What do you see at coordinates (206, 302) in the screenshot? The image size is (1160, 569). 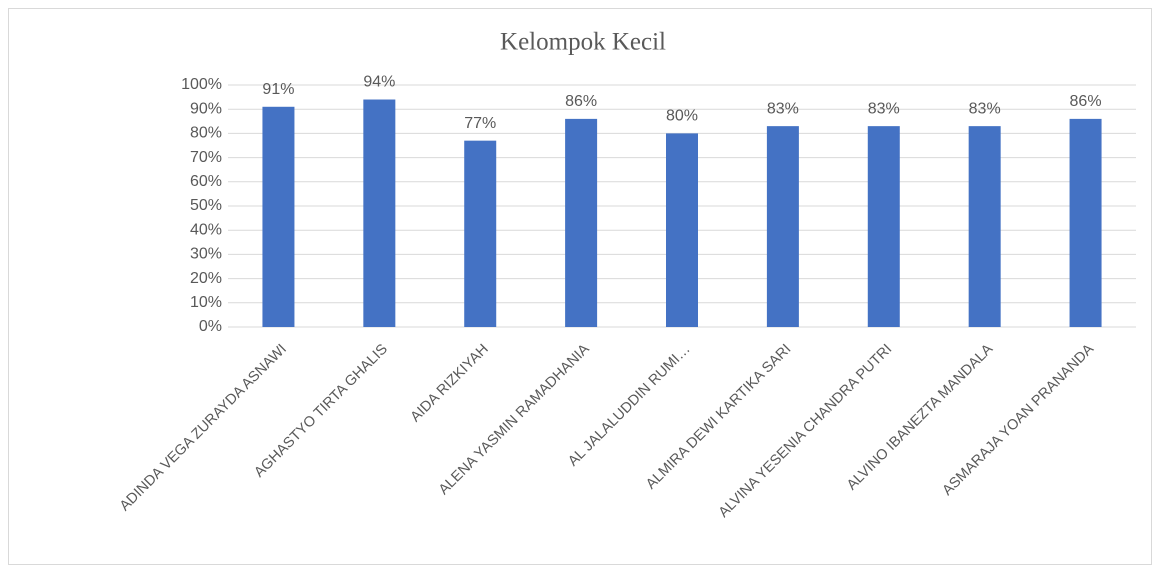 I see `y-tick-label: 10%` at bounding box center [206, 302].